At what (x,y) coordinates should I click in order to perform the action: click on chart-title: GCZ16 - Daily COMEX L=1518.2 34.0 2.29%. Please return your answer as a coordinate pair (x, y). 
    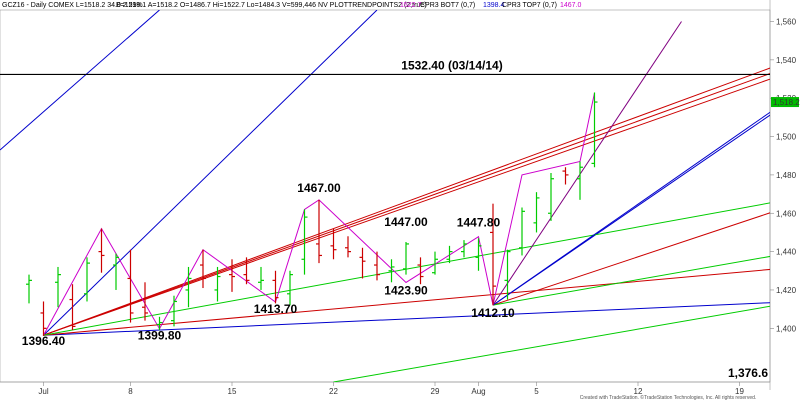
    Looking at the image, I should click on (72, 5).